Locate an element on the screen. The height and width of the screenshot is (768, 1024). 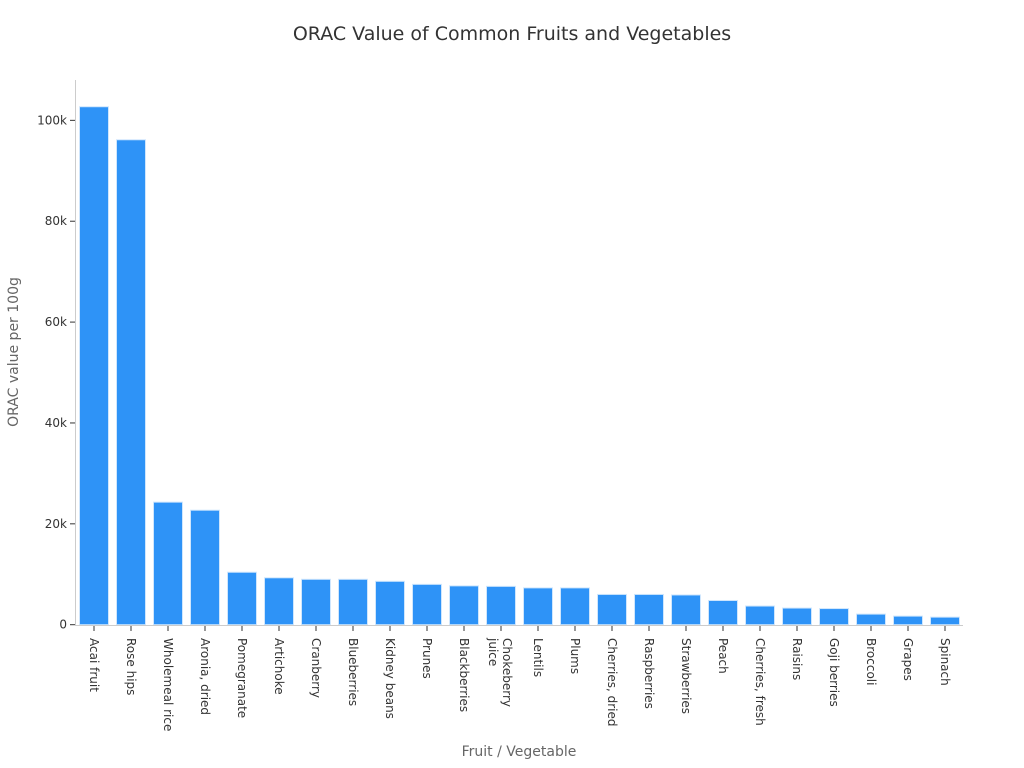
x-axis-label: Fruit / Vegetable is located at coordinates (519, 752).